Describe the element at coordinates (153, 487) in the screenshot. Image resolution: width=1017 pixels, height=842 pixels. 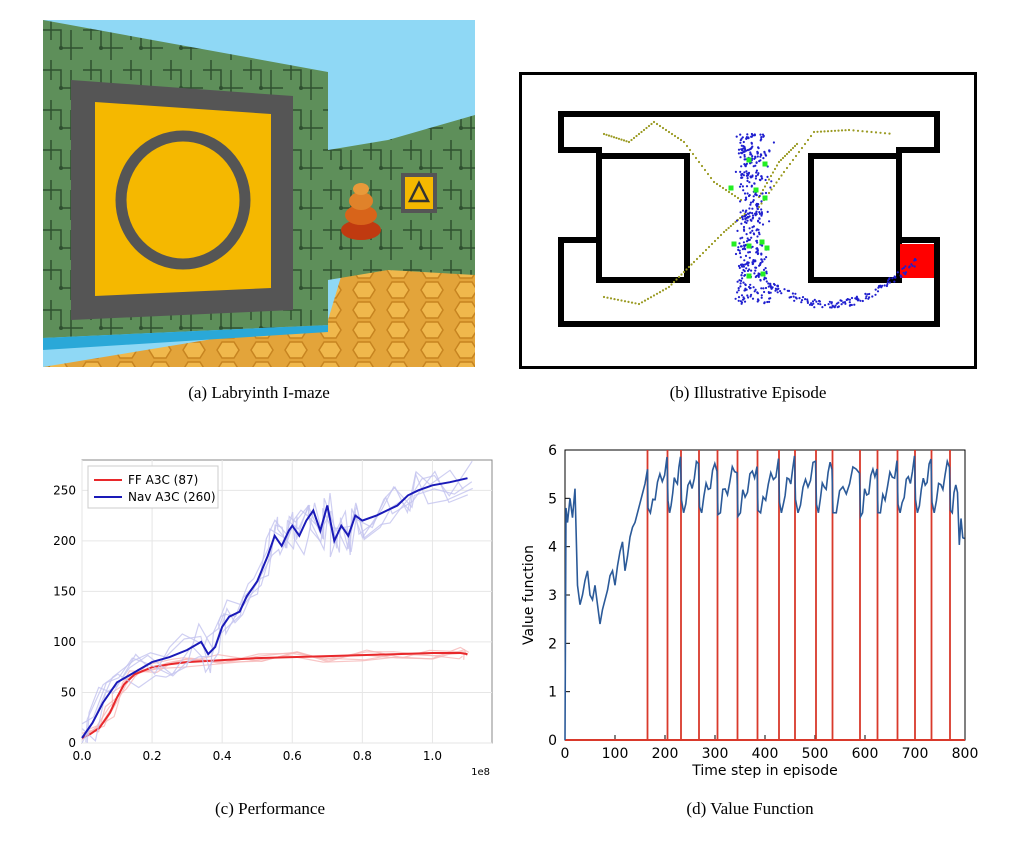
I see `legend: FF A3C (87) Nav A3C (260)` at that location.